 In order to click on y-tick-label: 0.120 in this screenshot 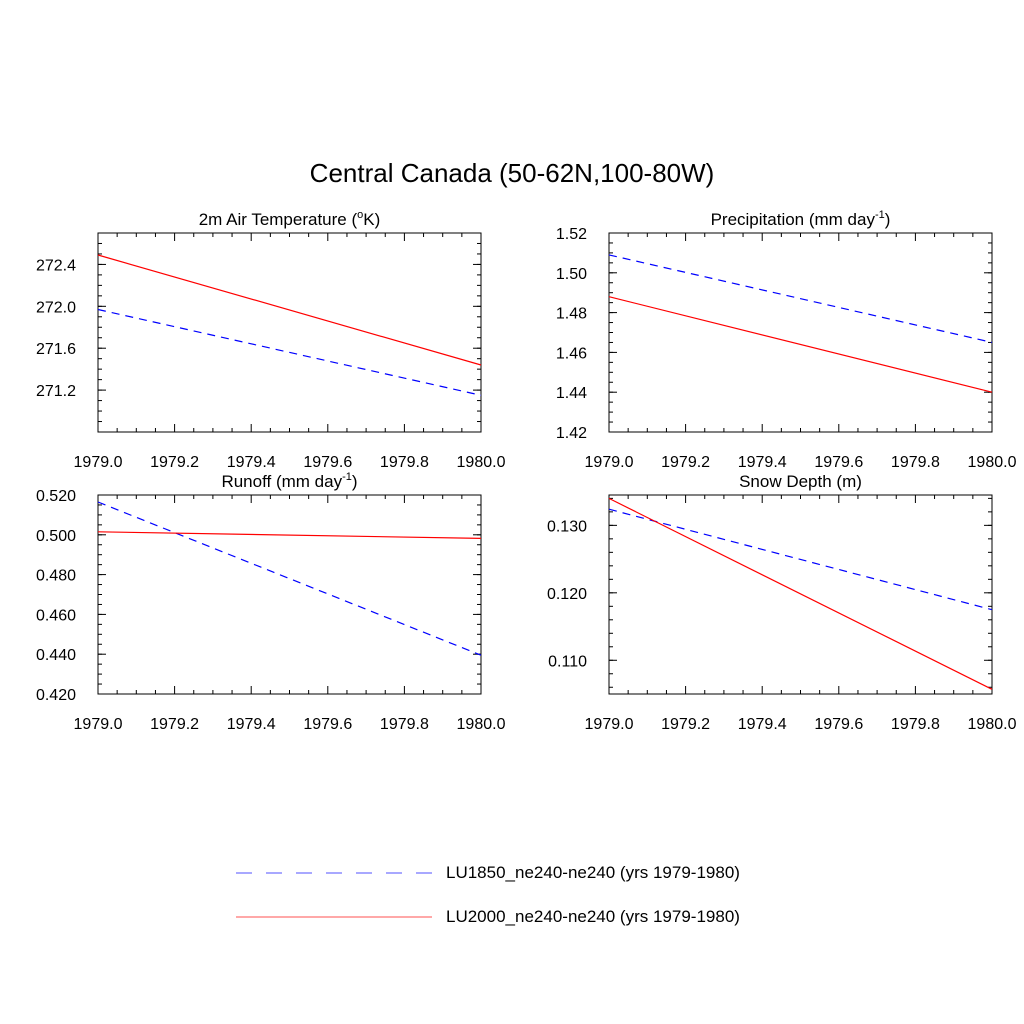, I will do `click(567, 594)`.